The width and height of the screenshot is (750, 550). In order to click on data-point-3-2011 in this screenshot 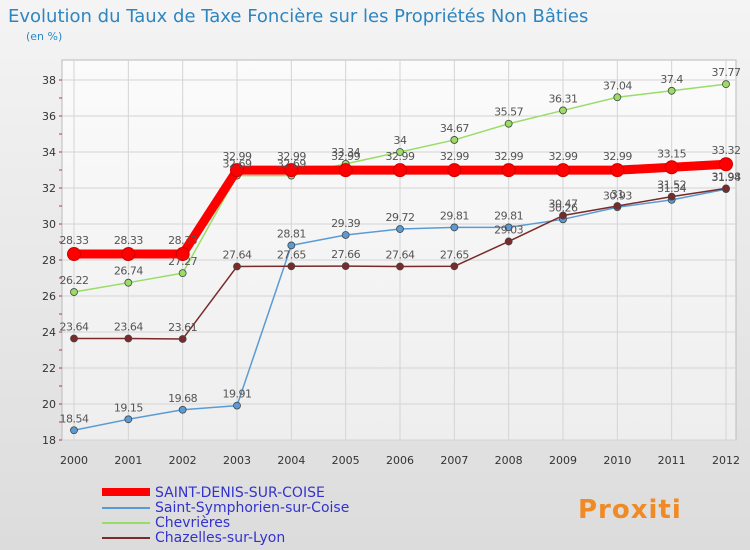, I will do `click(671, 196)`.